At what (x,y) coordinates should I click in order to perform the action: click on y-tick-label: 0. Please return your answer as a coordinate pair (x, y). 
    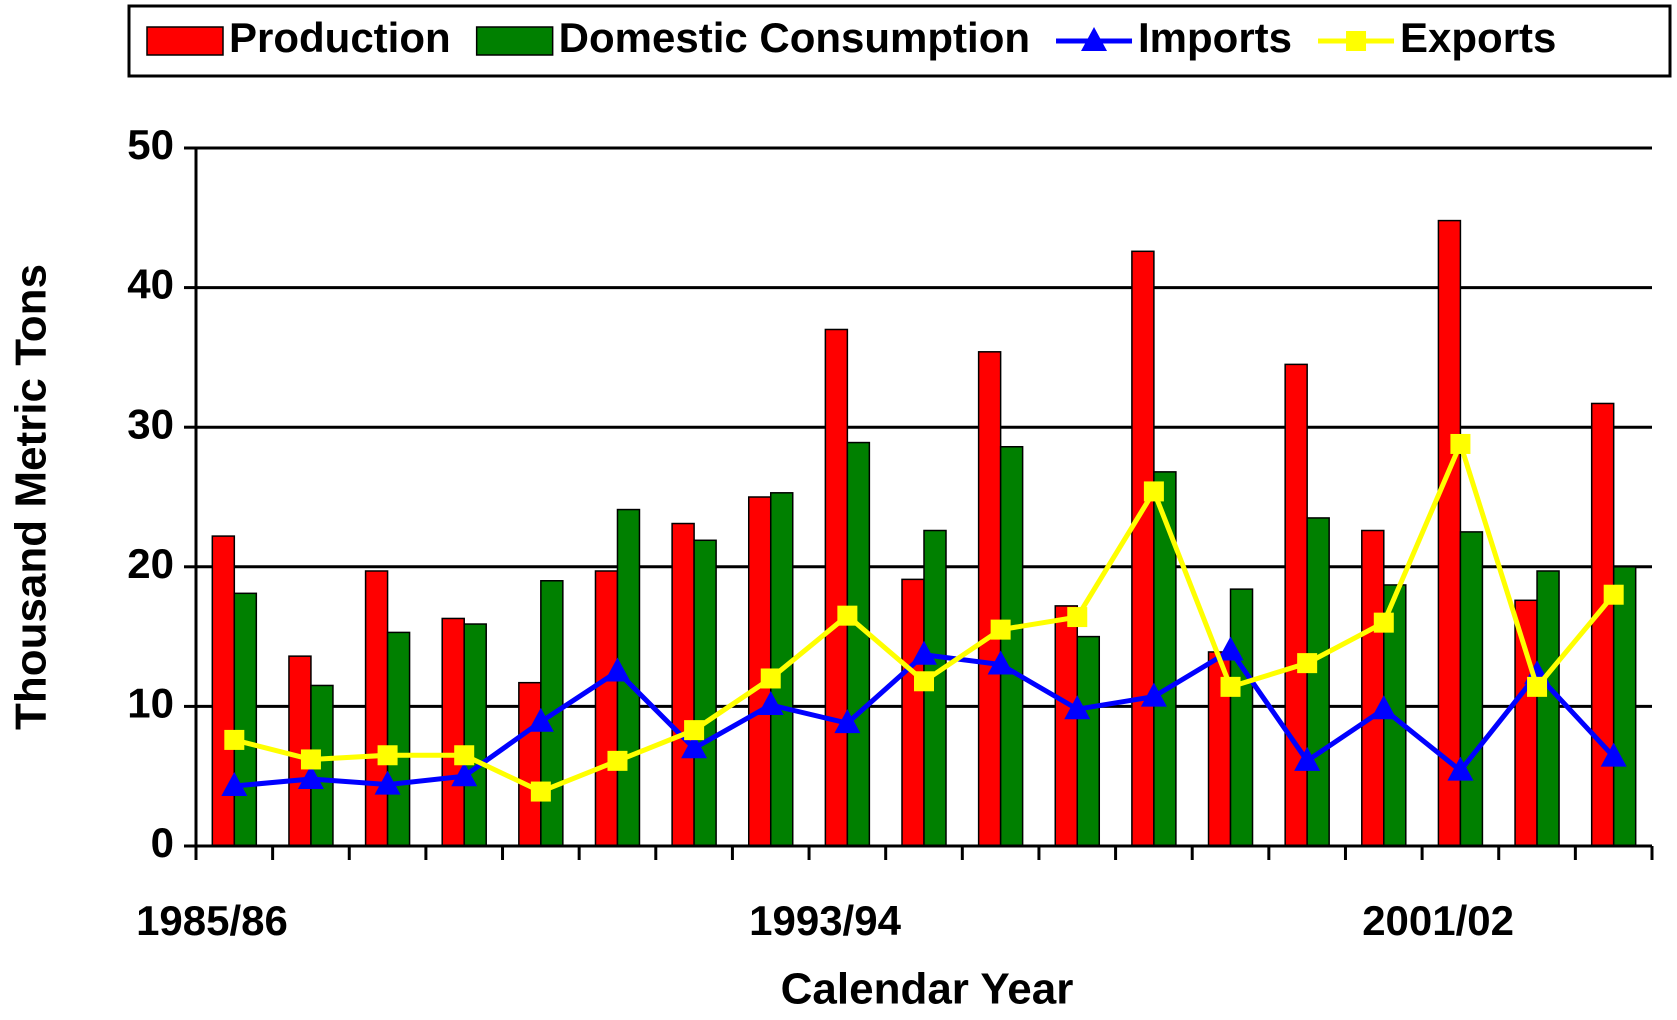
    Looking at the image, I should click on (162, 842).